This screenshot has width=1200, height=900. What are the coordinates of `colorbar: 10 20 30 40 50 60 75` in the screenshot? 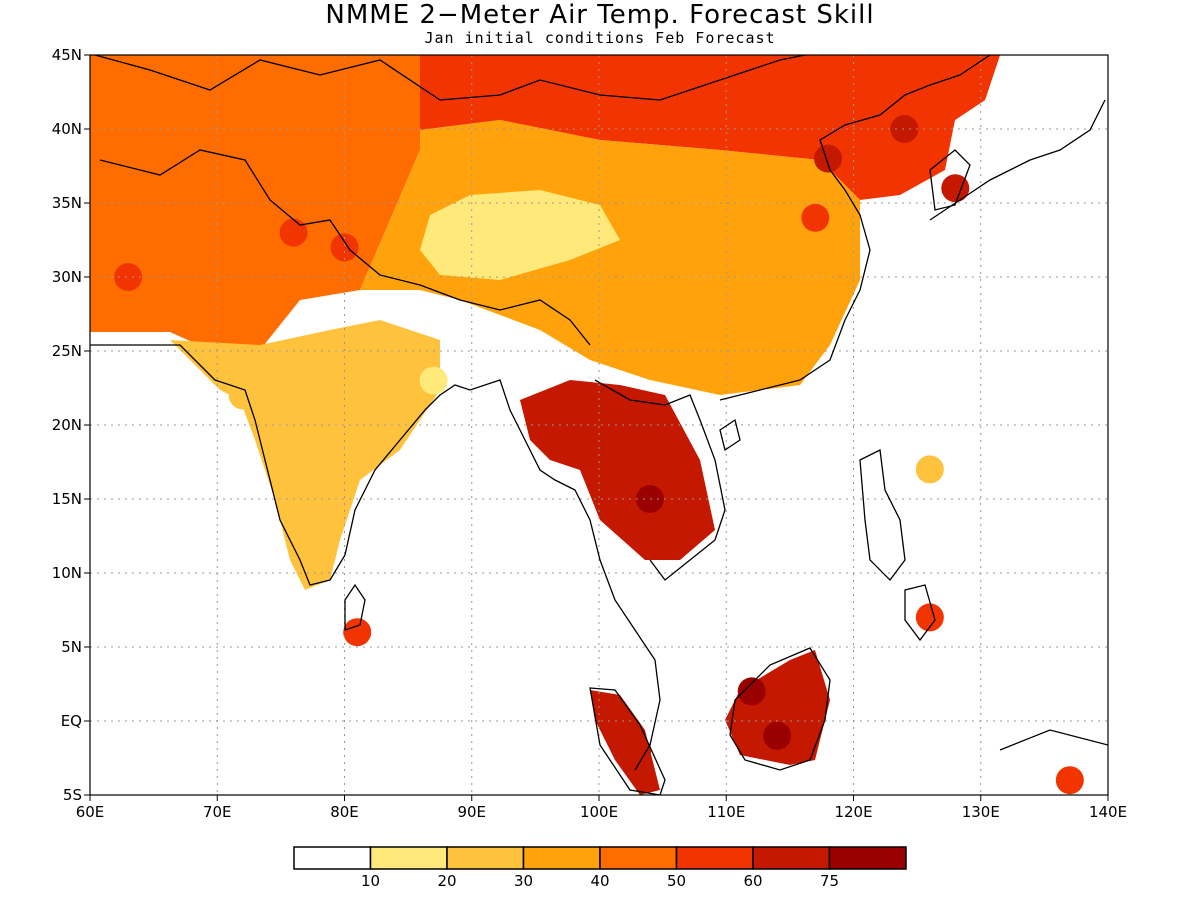 It's located at (600, 868).